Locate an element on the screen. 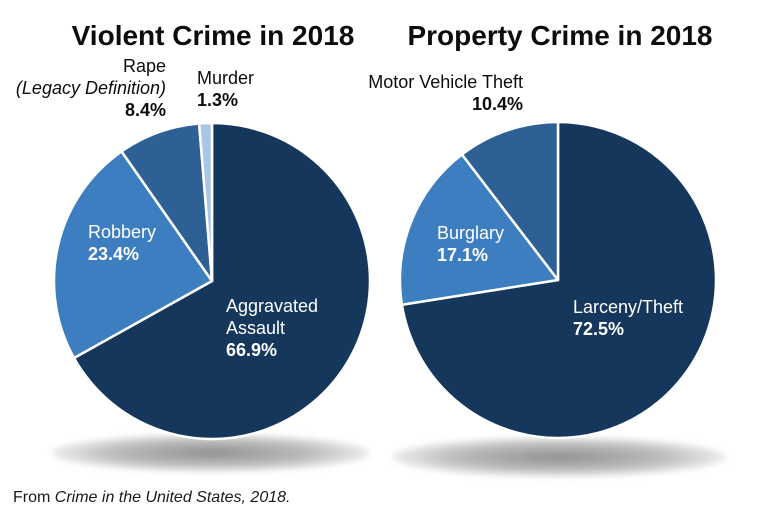 Image resolution: width=768 pixels, height=525 pixels. caption-prefix: From is located at coordinates (34, 497).